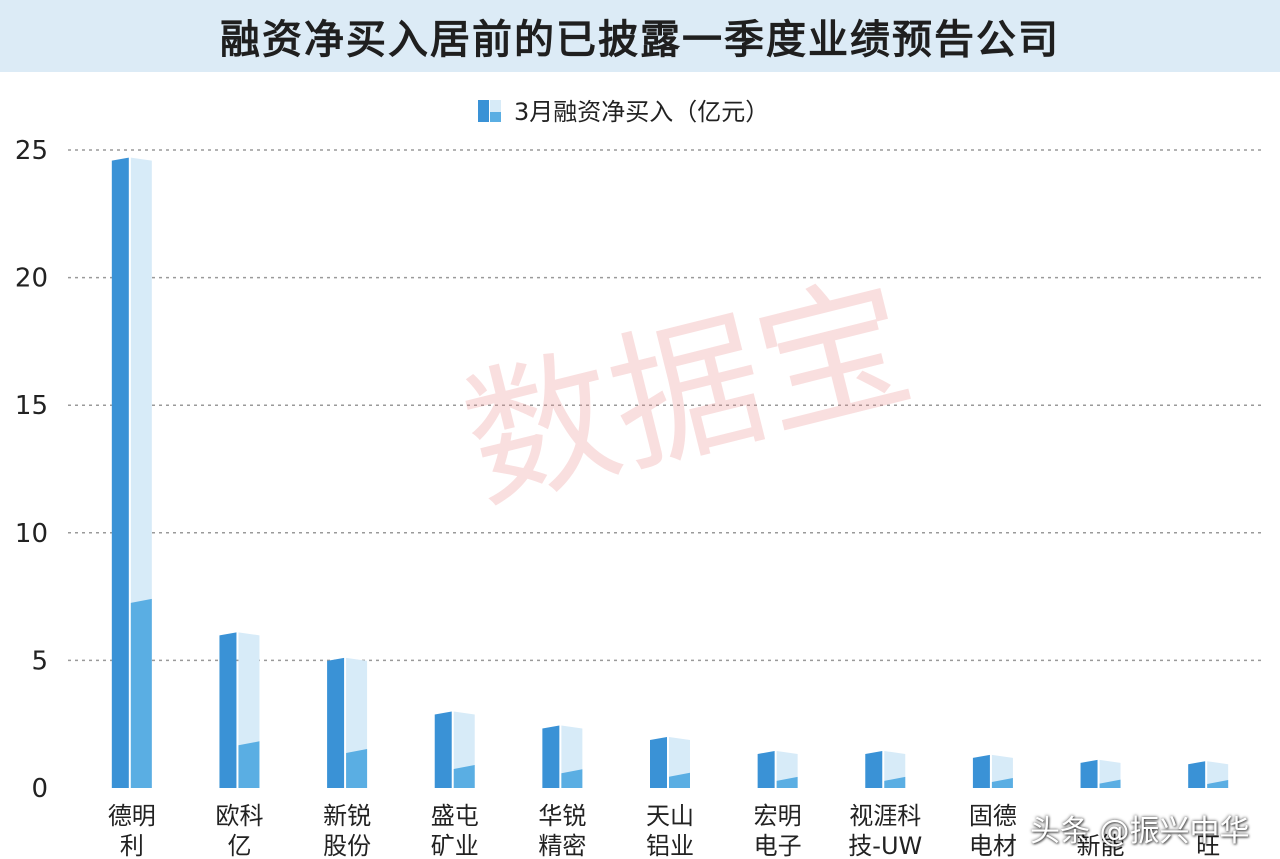 This screenshot has width=1280, height=859. What do you see at coordinates (31, 151) in the screenshot?
I see `y-tick-label: 25` at bounding box center [31, 151].